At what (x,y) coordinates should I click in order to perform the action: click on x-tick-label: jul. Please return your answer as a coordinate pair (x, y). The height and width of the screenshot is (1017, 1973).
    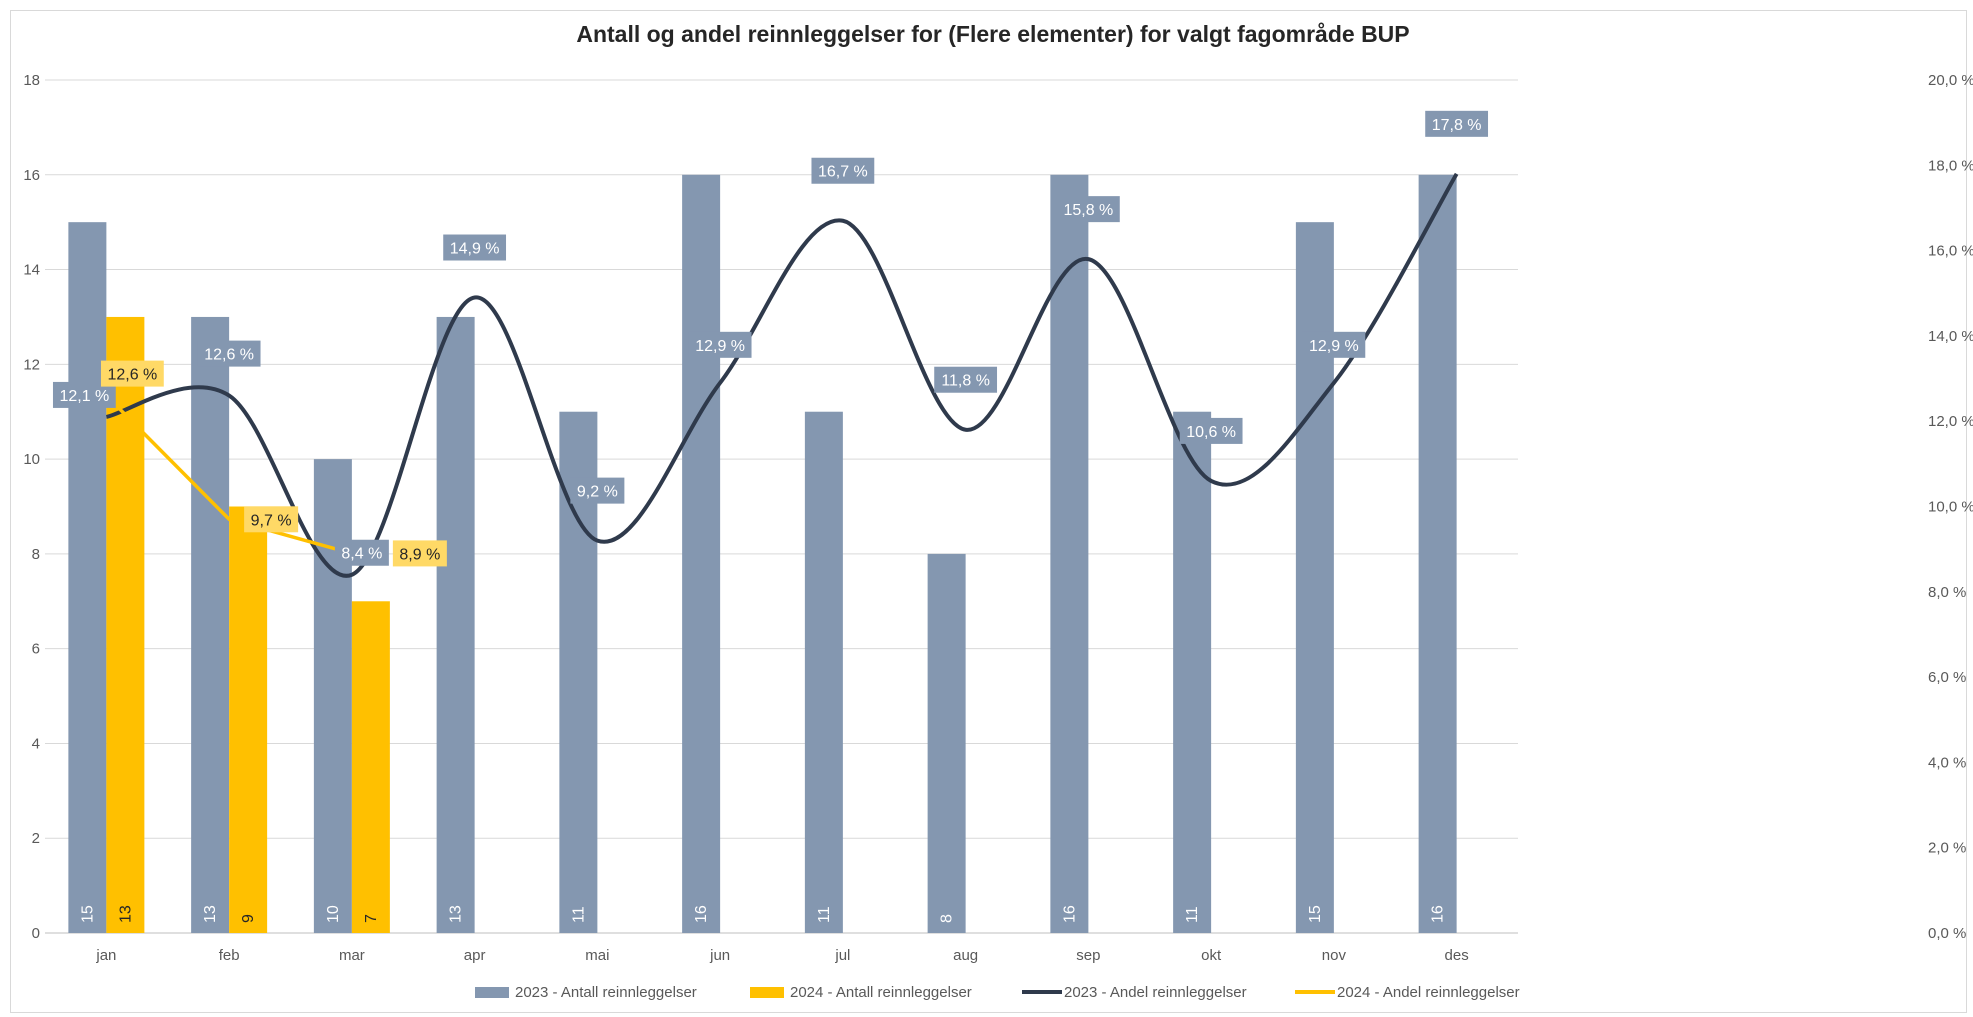
    Looking at the image, I should click on (842, 955).